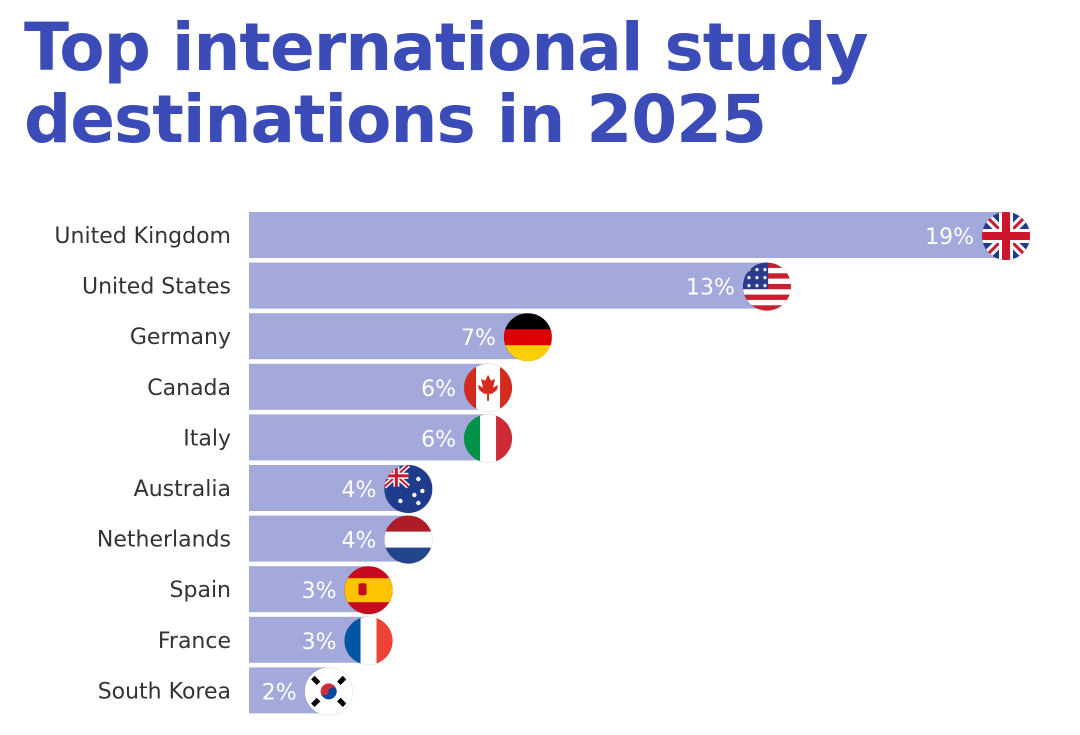 Image resolution: width=1080 pixels, height=735 pixels. I want to click on germany-flag-icon, so click(527, 337).